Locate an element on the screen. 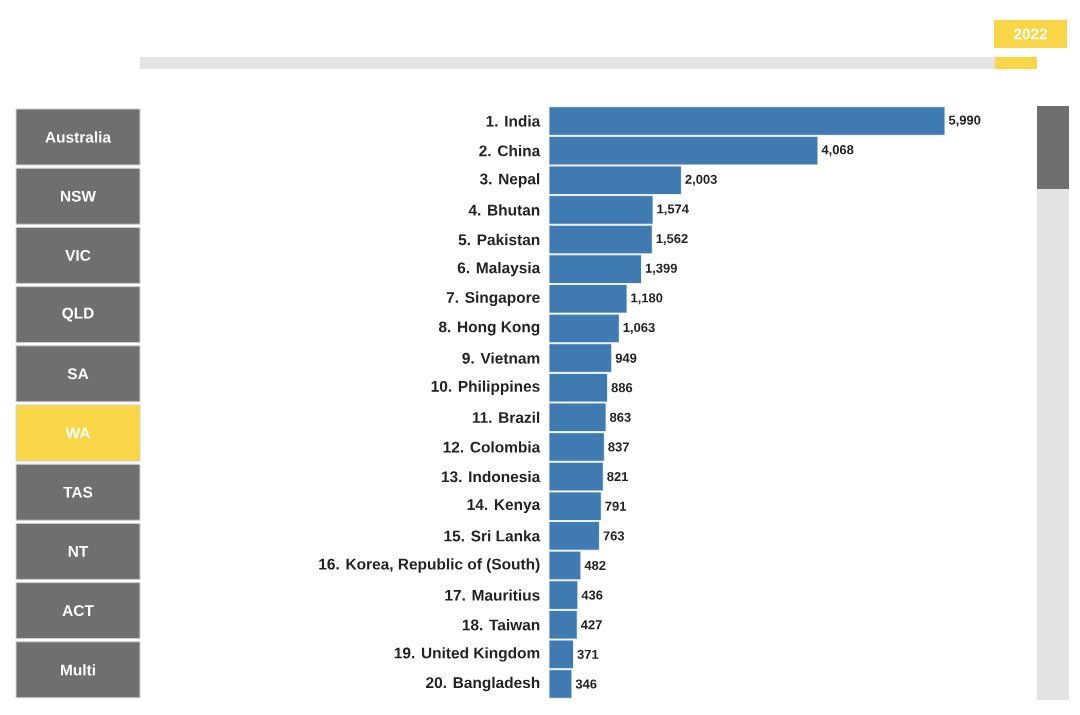  y-tick-label: 12. Colombia is located at coordinates (492, 447).